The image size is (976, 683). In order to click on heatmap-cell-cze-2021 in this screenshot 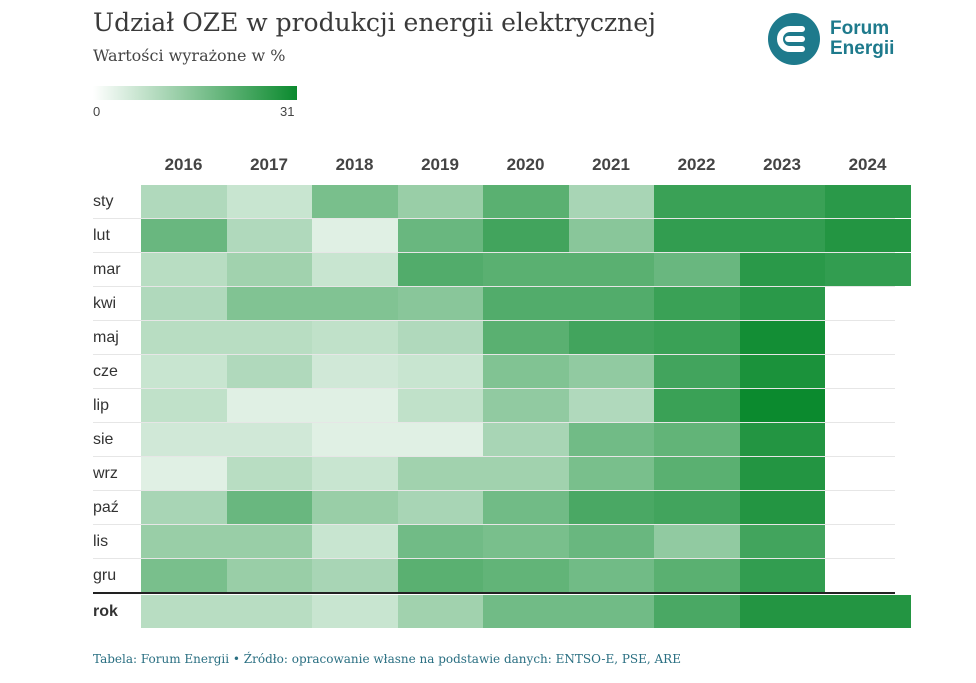, I will do `click(611, 371)`.